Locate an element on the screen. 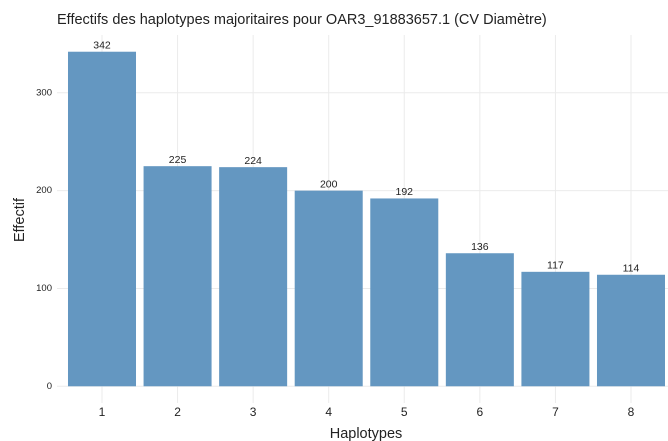  y-tick-label: 0 is located at coordinates (49, 386).